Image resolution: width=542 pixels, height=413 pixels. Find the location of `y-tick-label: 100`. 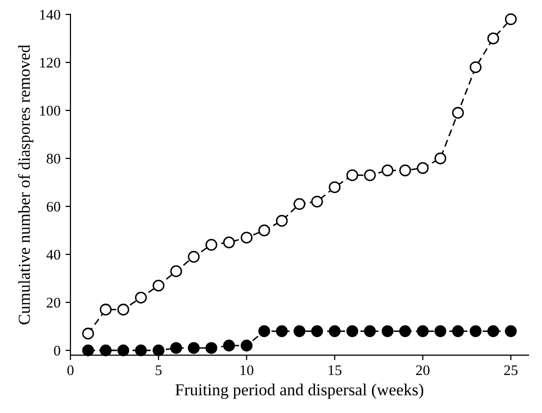

y-tick-label: 100 is located at coordinates (50, 111).